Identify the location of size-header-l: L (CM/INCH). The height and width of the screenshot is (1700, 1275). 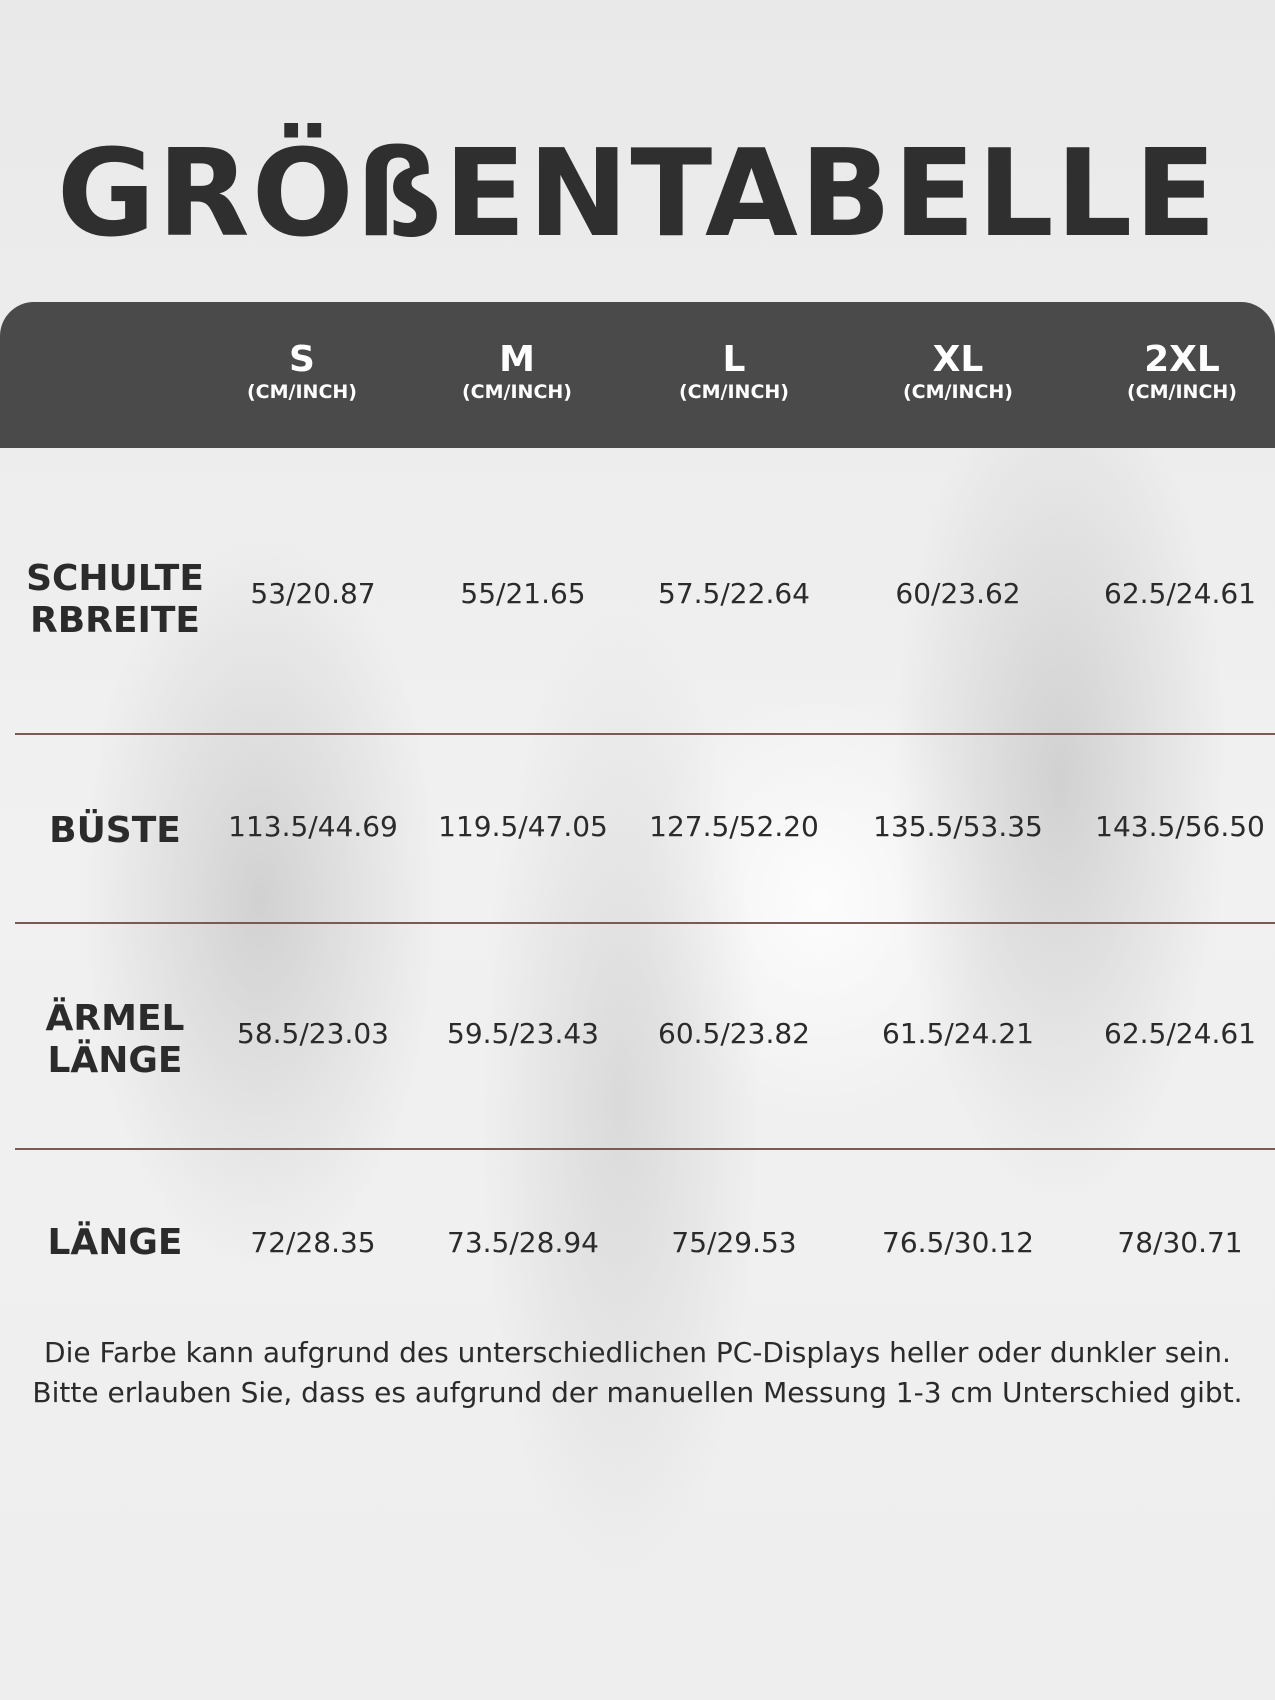
(734, 372).